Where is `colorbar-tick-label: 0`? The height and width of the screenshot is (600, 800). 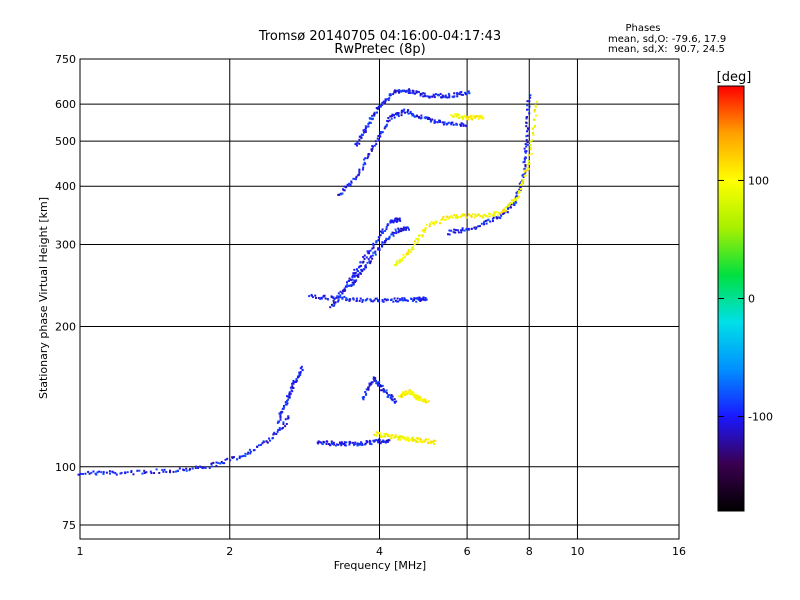
colorbar-tick-label: 0 is located at coordinates (751, 299).